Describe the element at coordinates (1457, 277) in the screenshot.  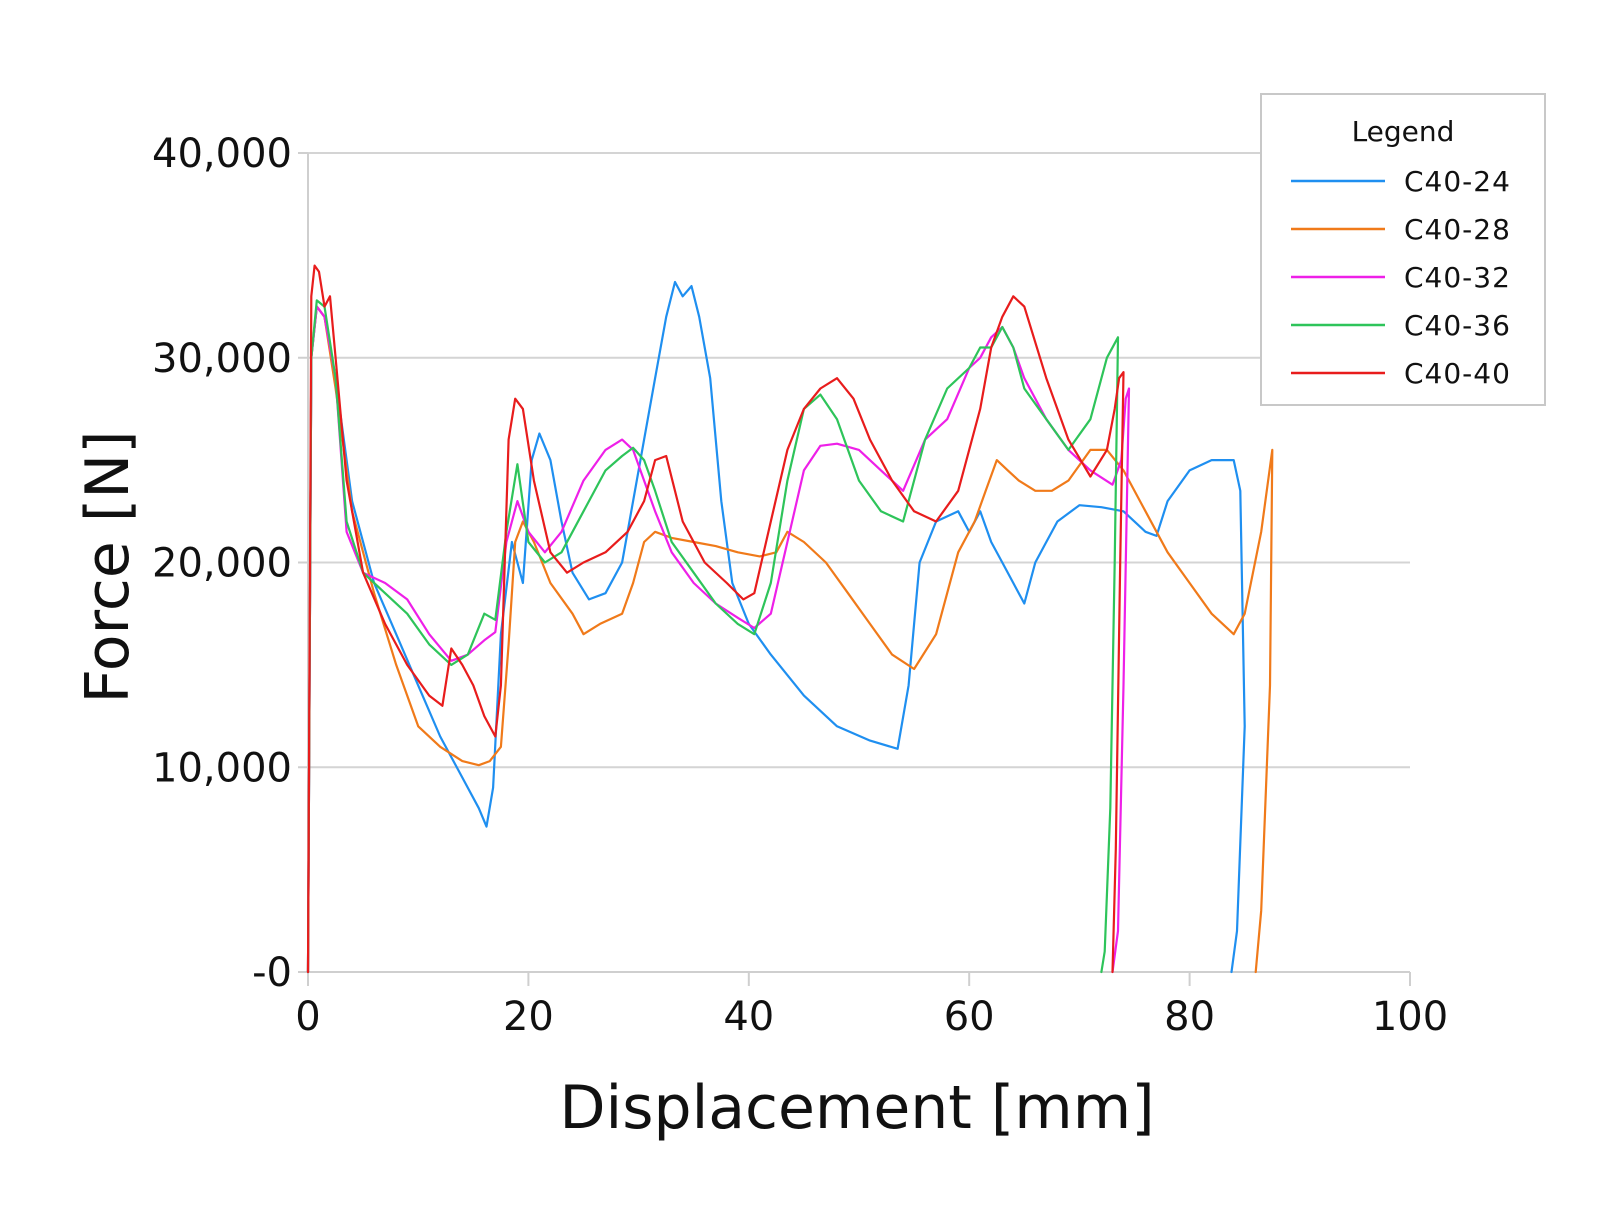
I see `legend-label-c40-32: C40-32` at that location.